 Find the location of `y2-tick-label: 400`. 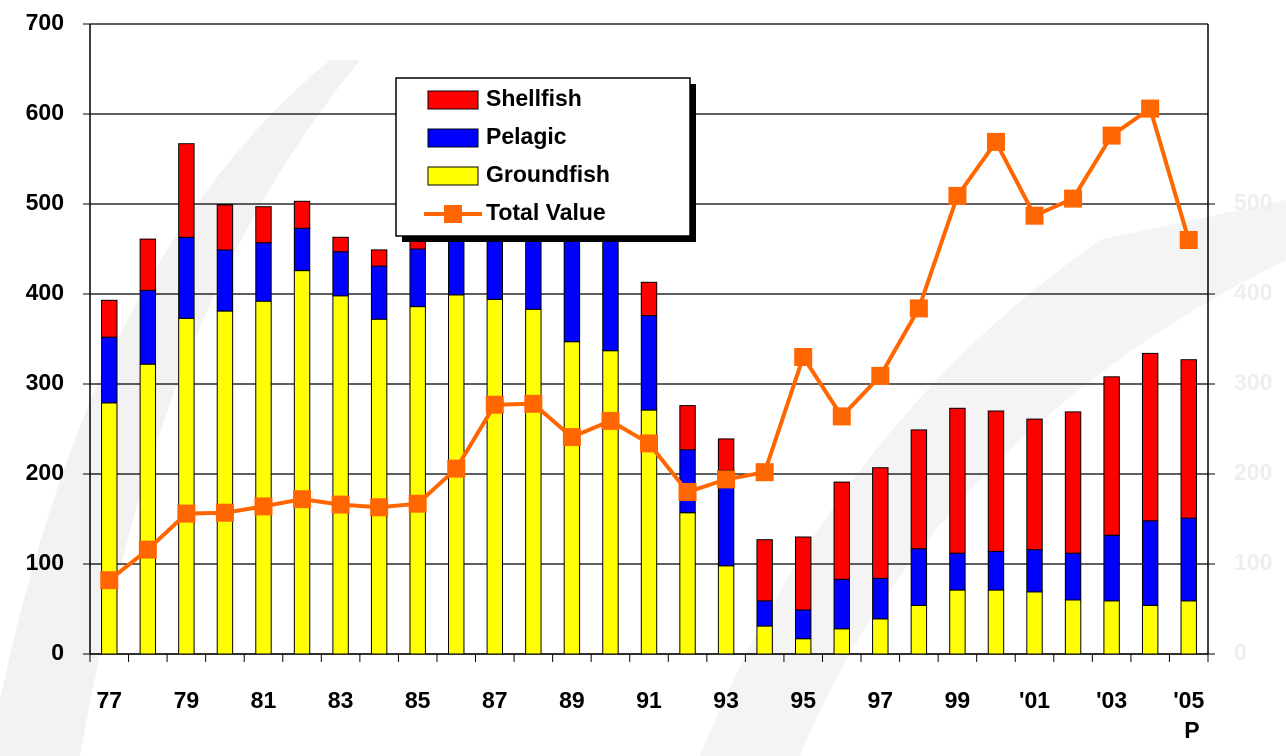

y2-tick-label: 400 is located at coordinates (1253, 292).